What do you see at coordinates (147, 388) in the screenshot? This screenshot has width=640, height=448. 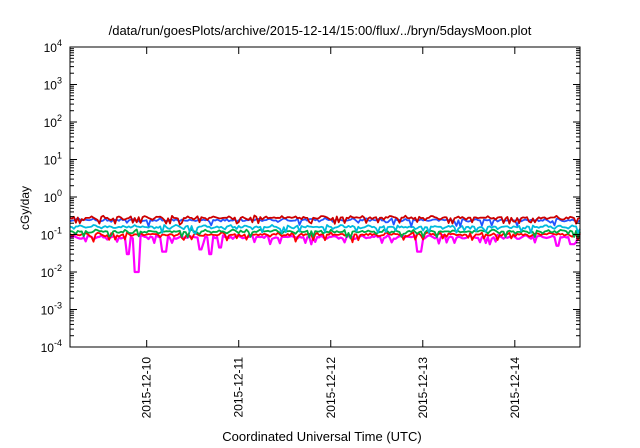 I see `x-tick-label: 2015-12-10` at bounding box center [147, 388].